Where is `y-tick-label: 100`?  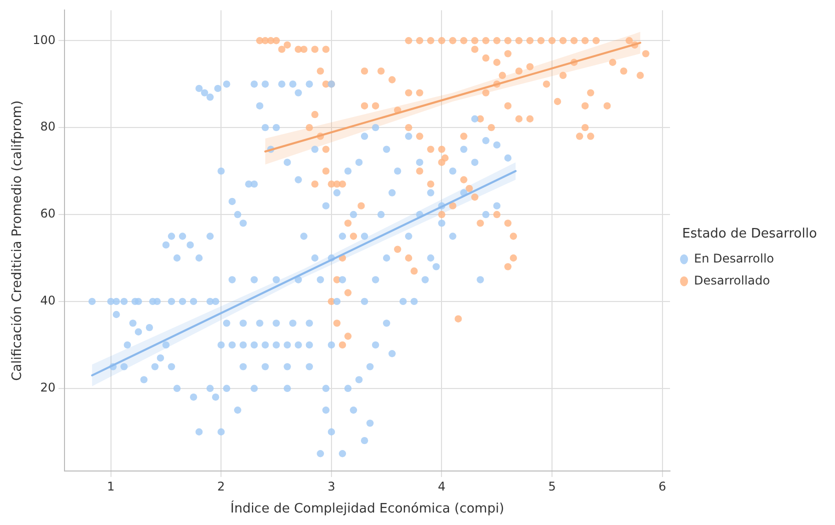 y-tick-label: 100 is located at coordinates (44, 39).